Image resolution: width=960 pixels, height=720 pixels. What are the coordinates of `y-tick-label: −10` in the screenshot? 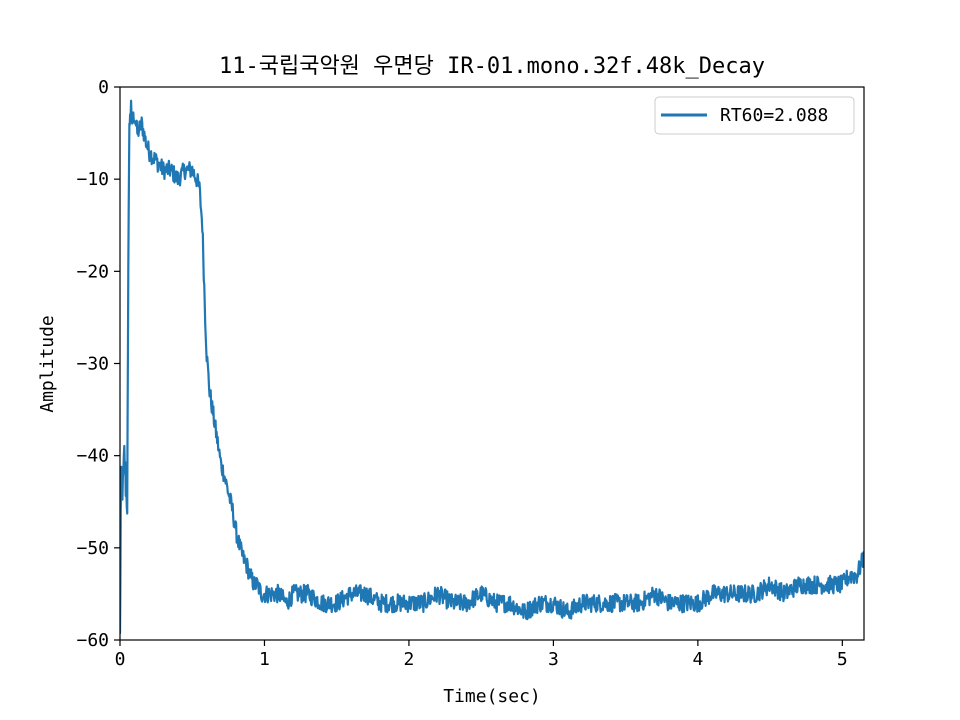 It's located at (92, 179).